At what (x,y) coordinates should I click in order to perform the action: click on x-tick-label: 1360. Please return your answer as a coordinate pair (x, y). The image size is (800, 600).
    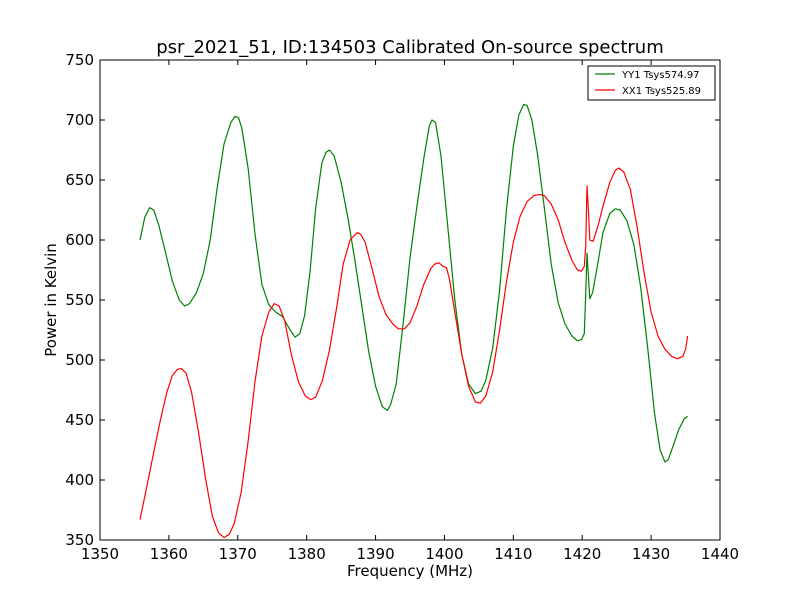
    Looking at the image, I should click on (169, 554).